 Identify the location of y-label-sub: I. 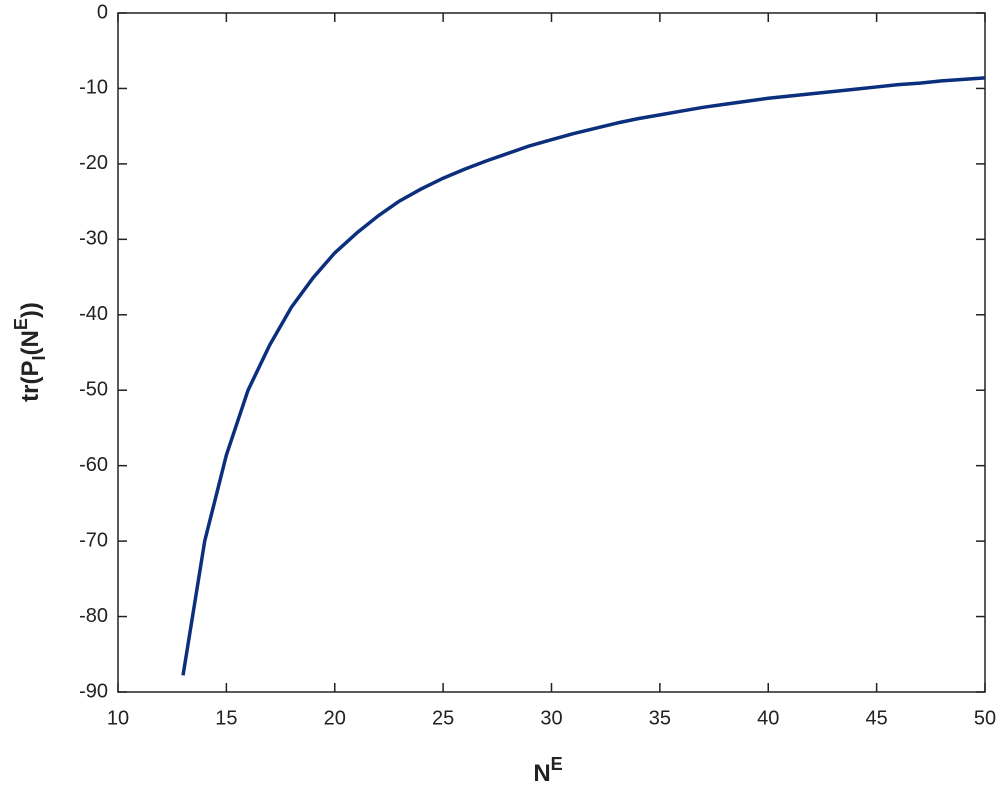
(39, 357).